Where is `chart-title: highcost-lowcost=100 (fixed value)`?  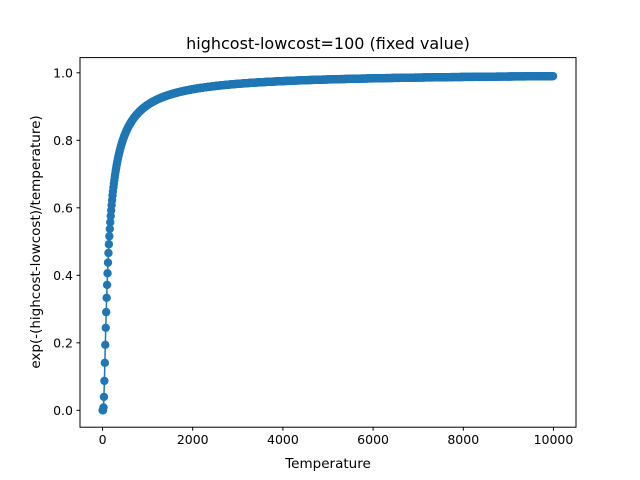
chart-title: highcost-lowcost=100 (fixed value) is located at coordinates (328, 43).